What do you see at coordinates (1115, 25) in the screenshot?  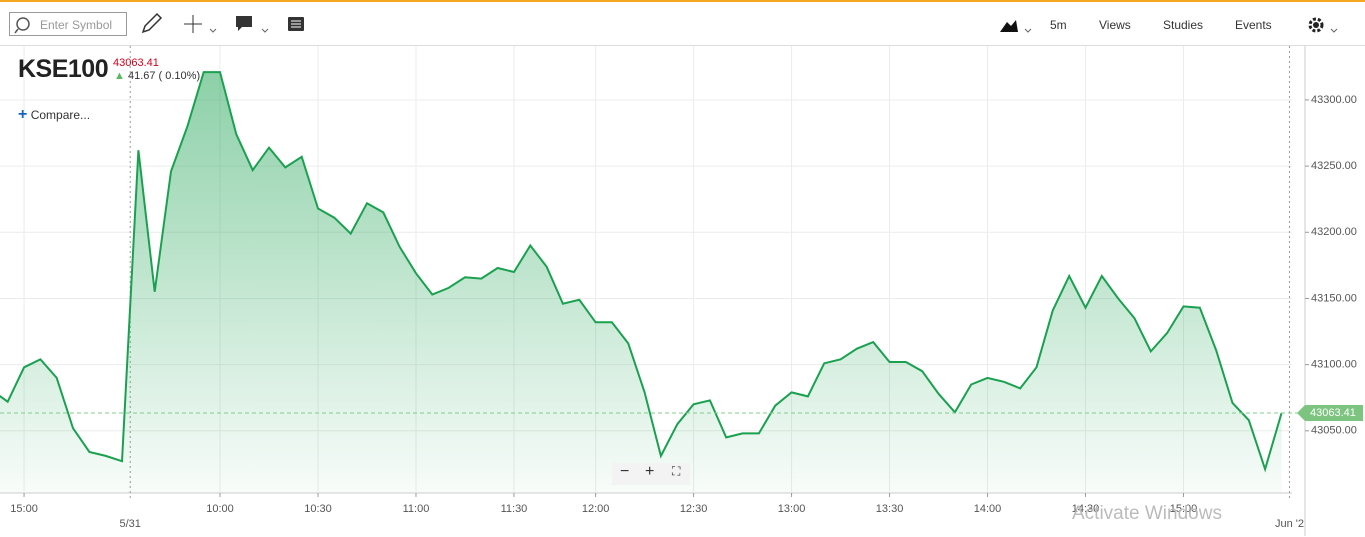 I see `menu: Views` at bounding box center [1115, 25].